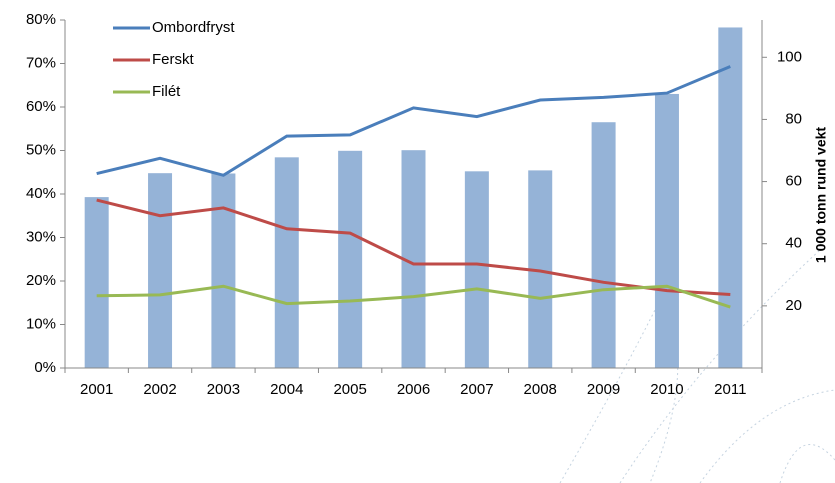  Describe the element at coordinates (159, 389) in the screenshot. I see `x-tick-label: 2002` at that location.